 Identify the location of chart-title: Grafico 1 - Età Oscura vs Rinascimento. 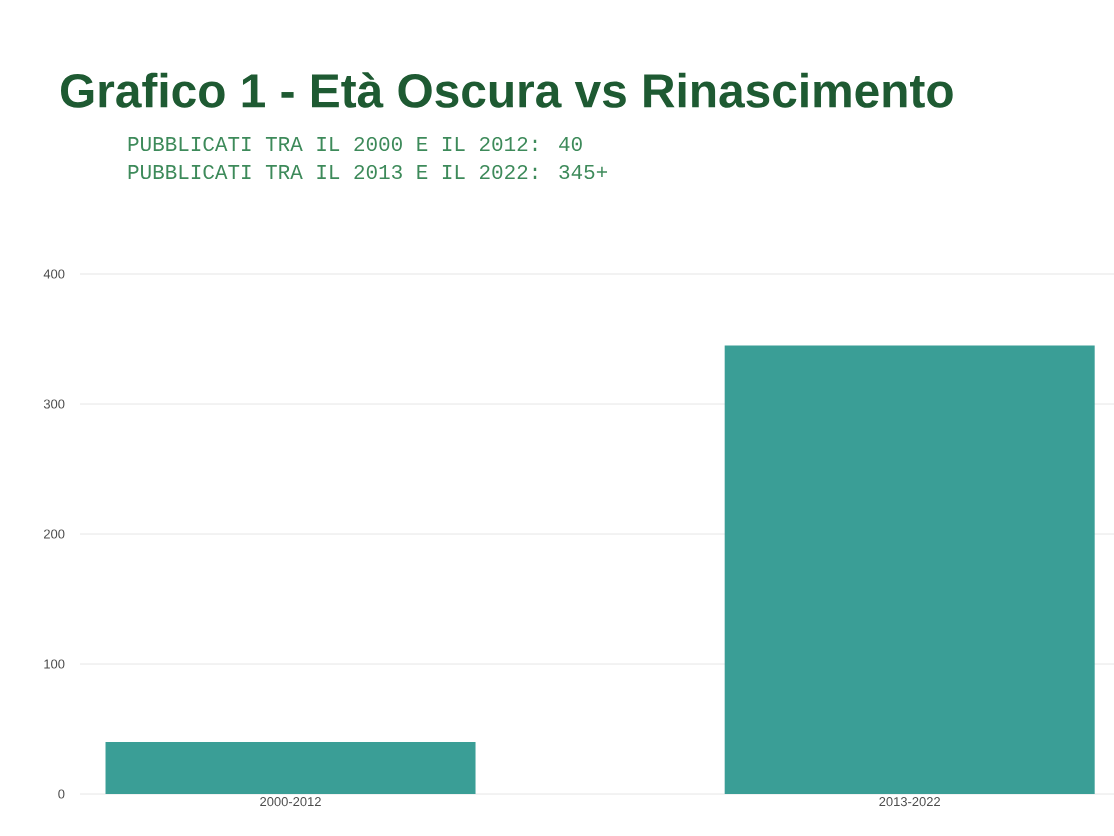
(507, 90).